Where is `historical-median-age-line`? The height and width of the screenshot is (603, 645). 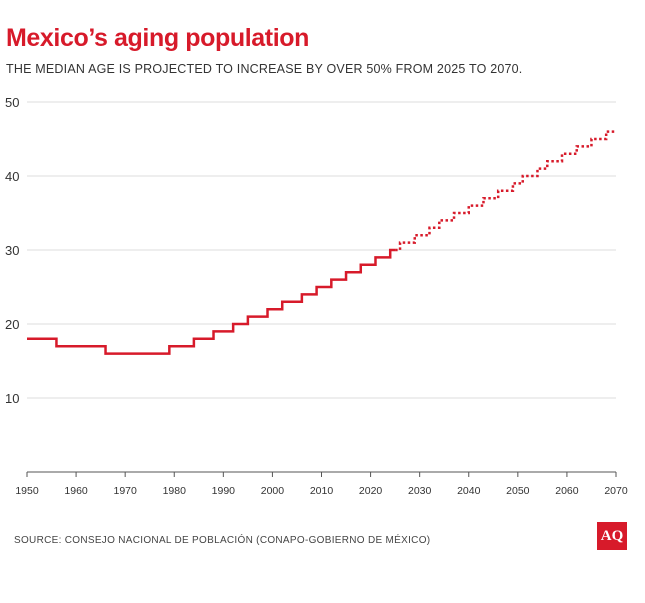
historical-median-age-line is located at coordinates (211, 301).